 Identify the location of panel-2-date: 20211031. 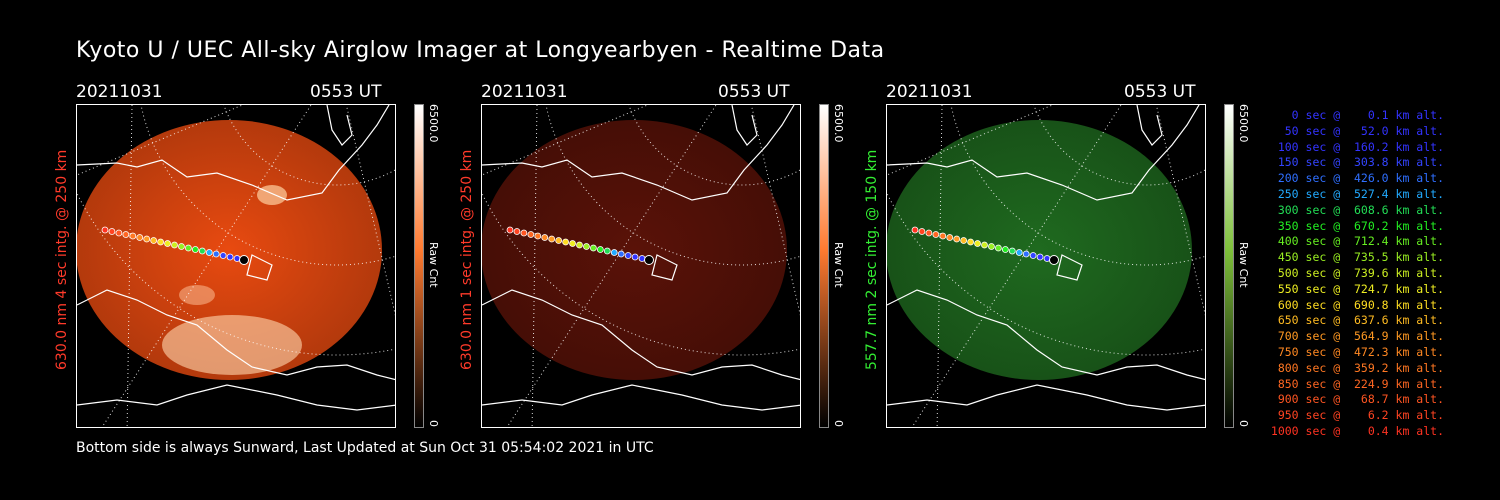
(524, 92).